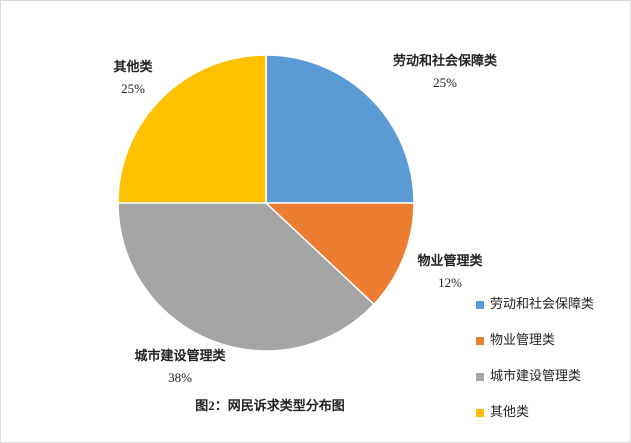 Image resolution: width=631 pixels, height=443 pixels. I want to click on slice-value-label: 38%, so click(180, 377).